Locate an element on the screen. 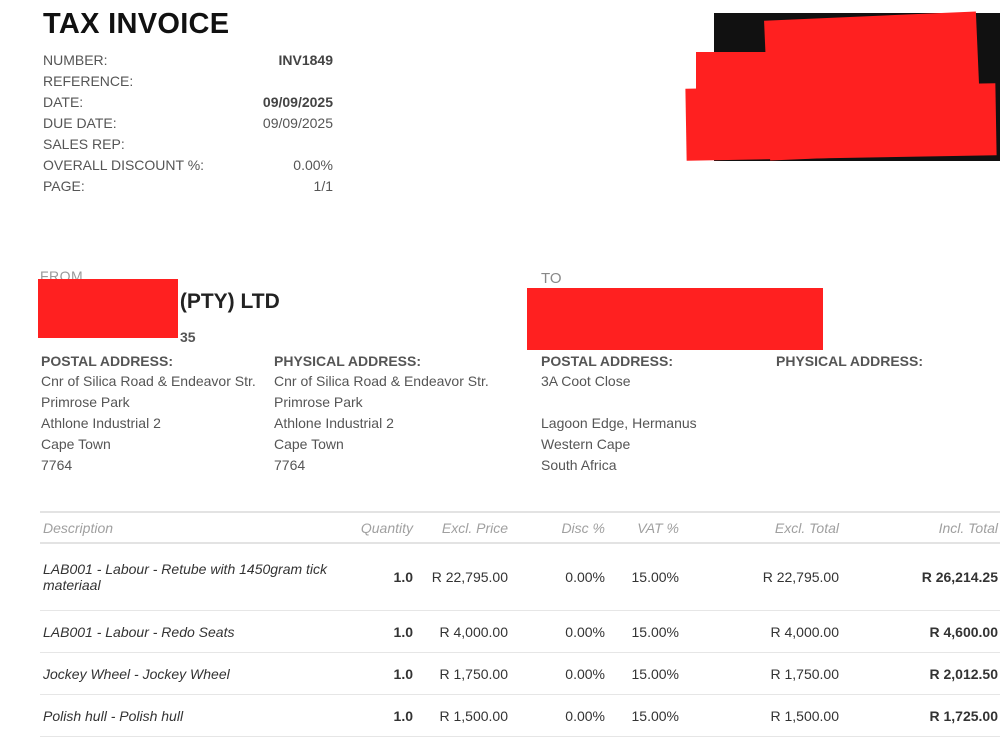 This screenshot has height=750, width=1000. row-excl-price: R 4,000.00 is located at coordinates (474, 631).